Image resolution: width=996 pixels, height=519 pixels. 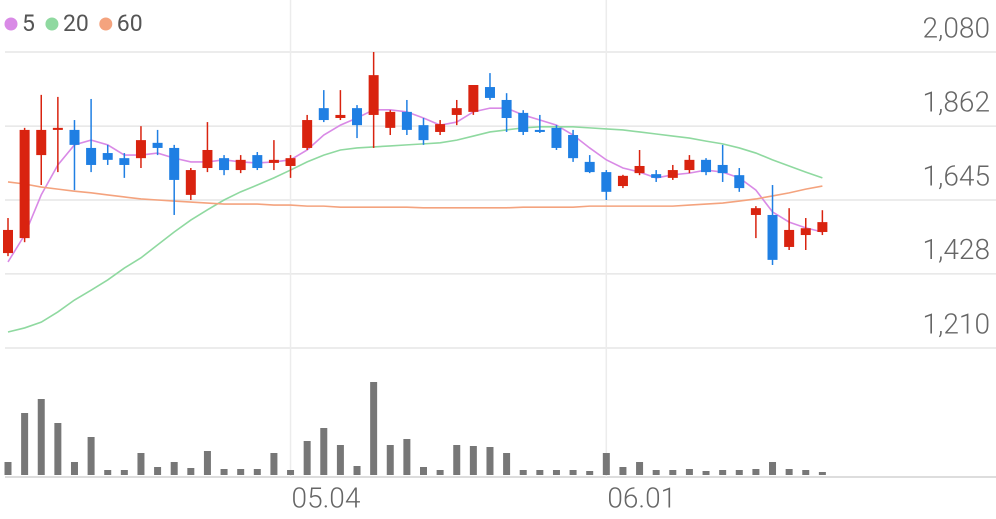 What do you see at coordinates (957, 27) in the screenshot?
I see `y-tick-label: 2,080` at bounding box center [957, 27].